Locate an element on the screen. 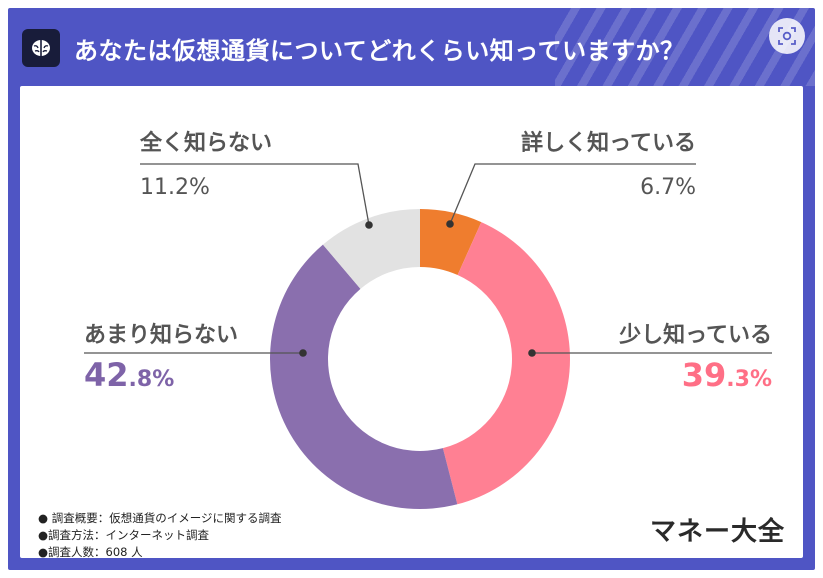  leader-line-detailed is located at coordinates (572, 194).